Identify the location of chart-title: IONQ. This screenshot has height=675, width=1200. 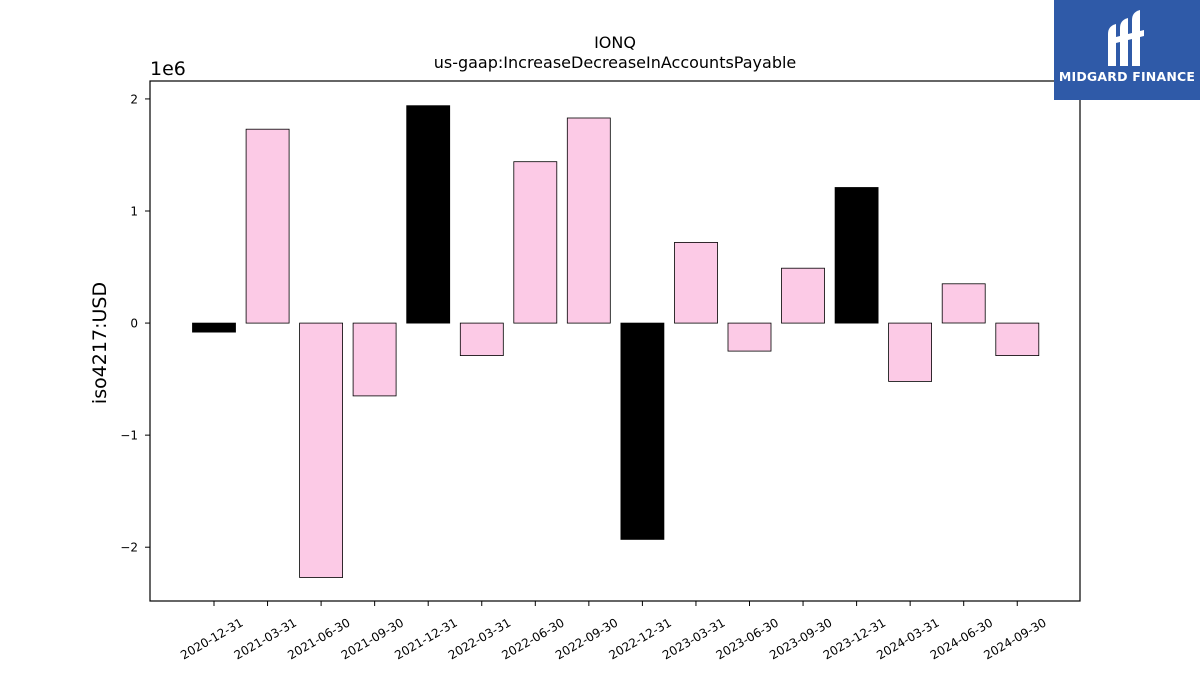
(615, 42).